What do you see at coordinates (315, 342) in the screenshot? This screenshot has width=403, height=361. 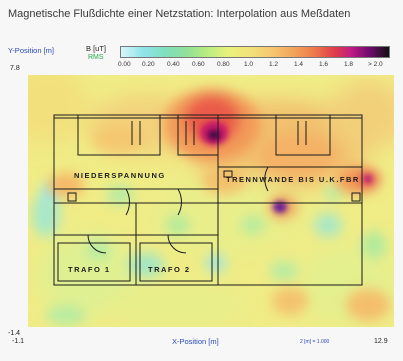 I see `x-axis-scale-note: 2 [m] = 1.000` at bounding box center [315, 342].